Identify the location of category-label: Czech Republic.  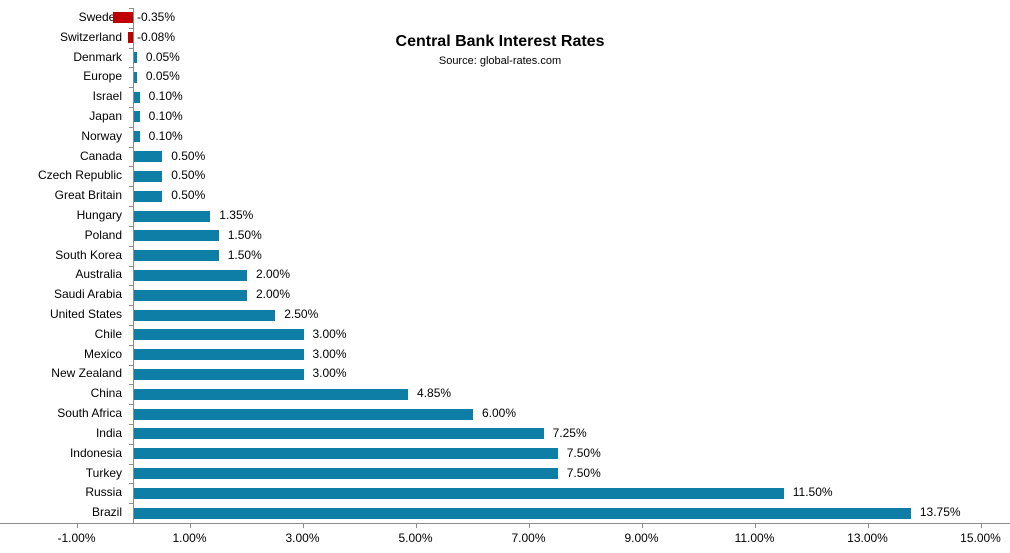
(79, 175).